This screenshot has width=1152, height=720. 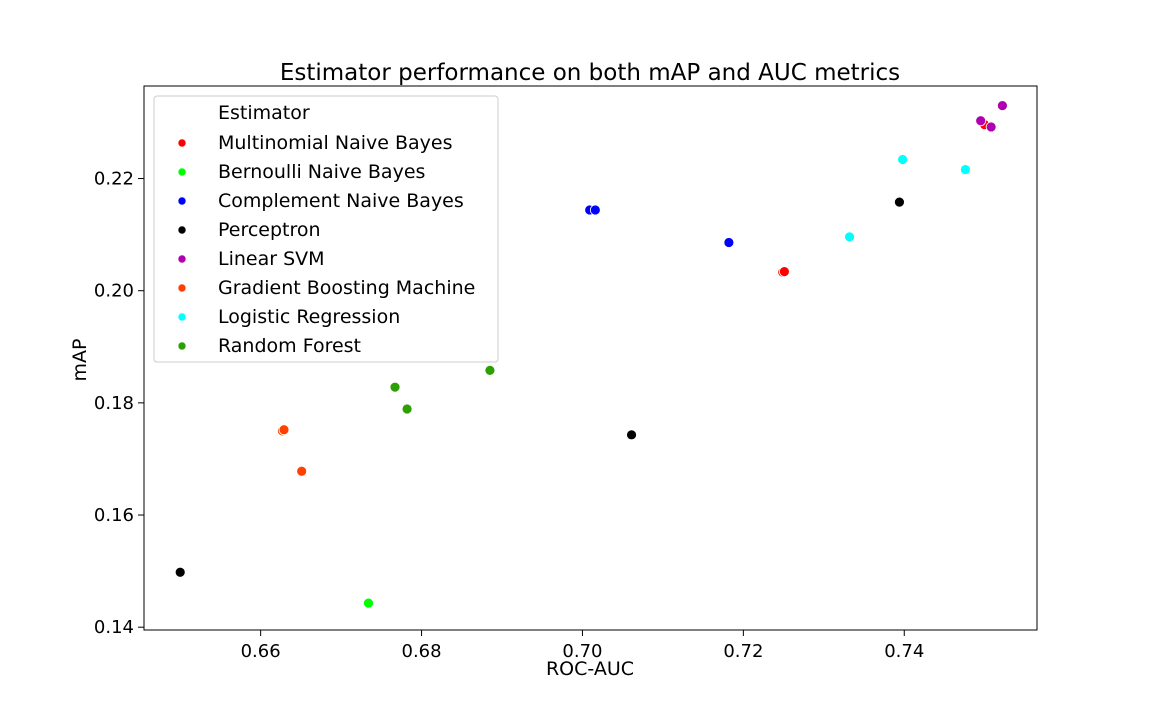 What do you see at coordinates (335, 143) in the screenshot?
I see `legend-entry-label: Multinomial Naive Bayes` at bounding box center [335, 143].